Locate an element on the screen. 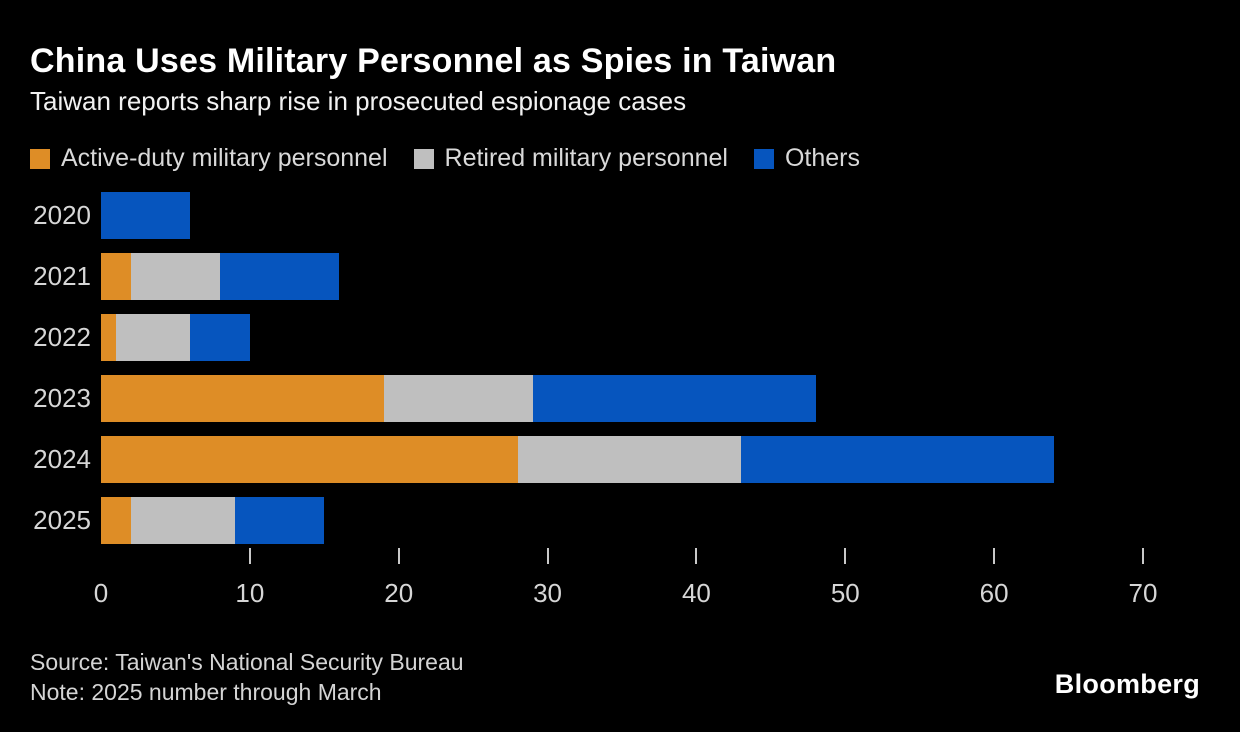  bar-row-2021: 2021 is located at coordinates (571, 276).